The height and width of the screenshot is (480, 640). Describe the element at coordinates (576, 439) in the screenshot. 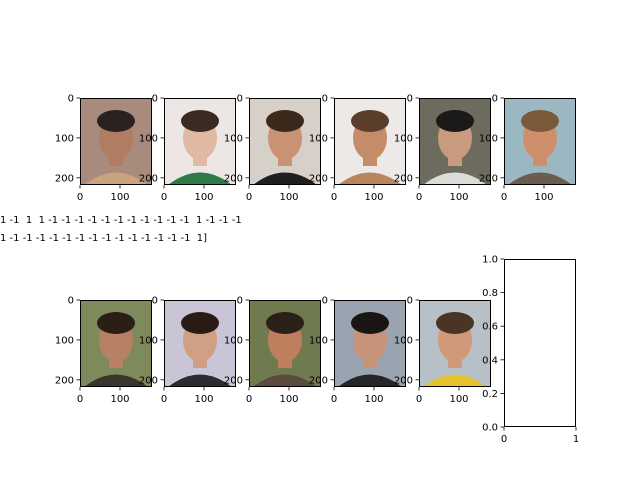

I see `x-tick-label: 1` at that location.